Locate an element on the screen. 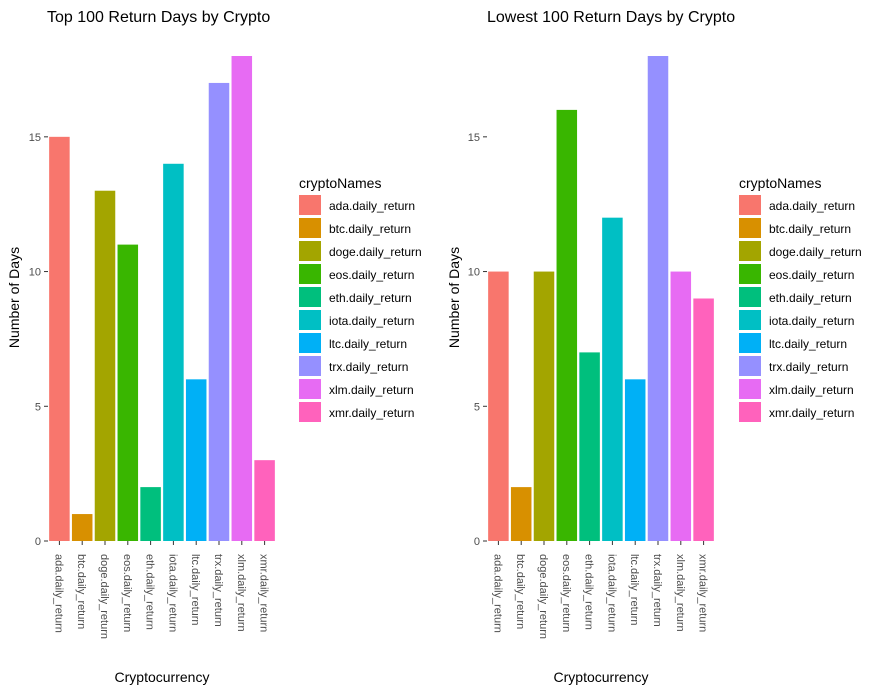 This screenshot has height=693, width=879. panel2-x-tick-label: eth.daily_return is located at coordinates (589, 592).